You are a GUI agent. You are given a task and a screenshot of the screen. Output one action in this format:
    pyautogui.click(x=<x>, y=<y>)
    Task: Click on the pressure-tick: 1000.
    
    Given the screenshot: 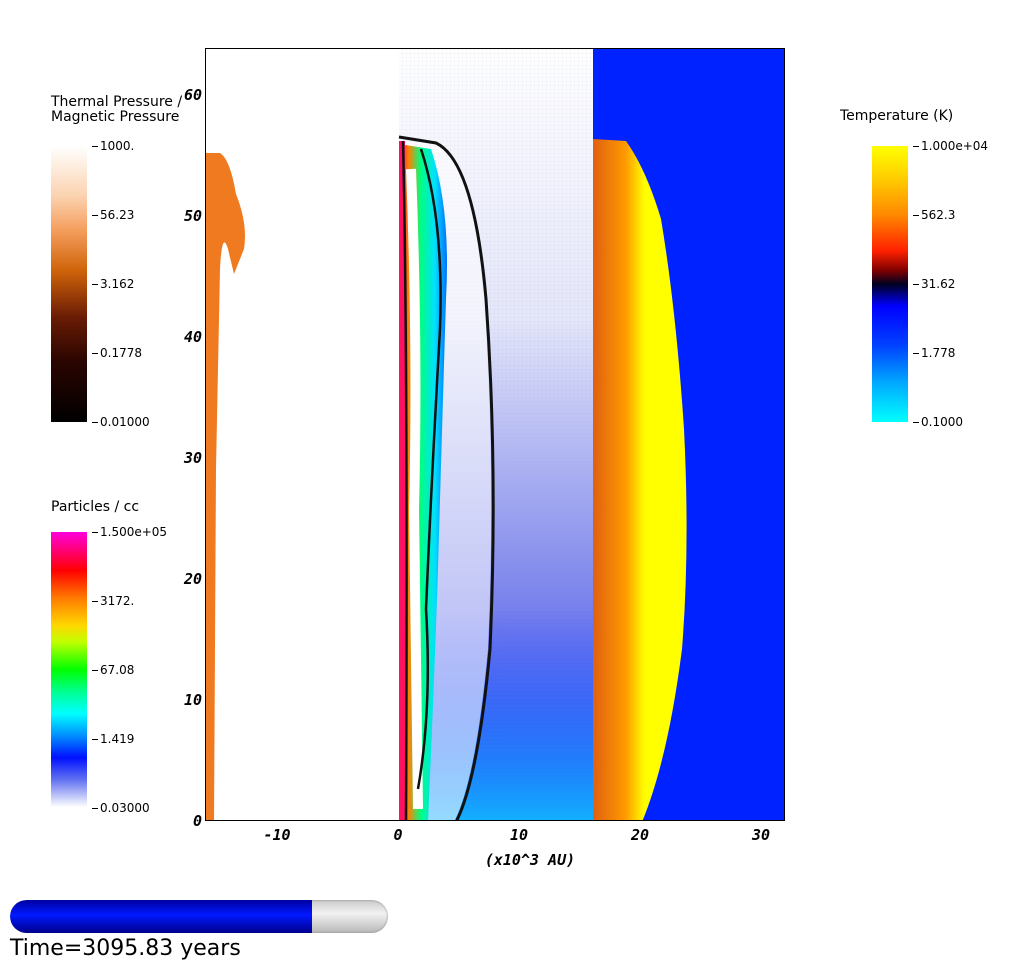 What is the action you would take?
    pyautogui.click(x=113, y=146)
    